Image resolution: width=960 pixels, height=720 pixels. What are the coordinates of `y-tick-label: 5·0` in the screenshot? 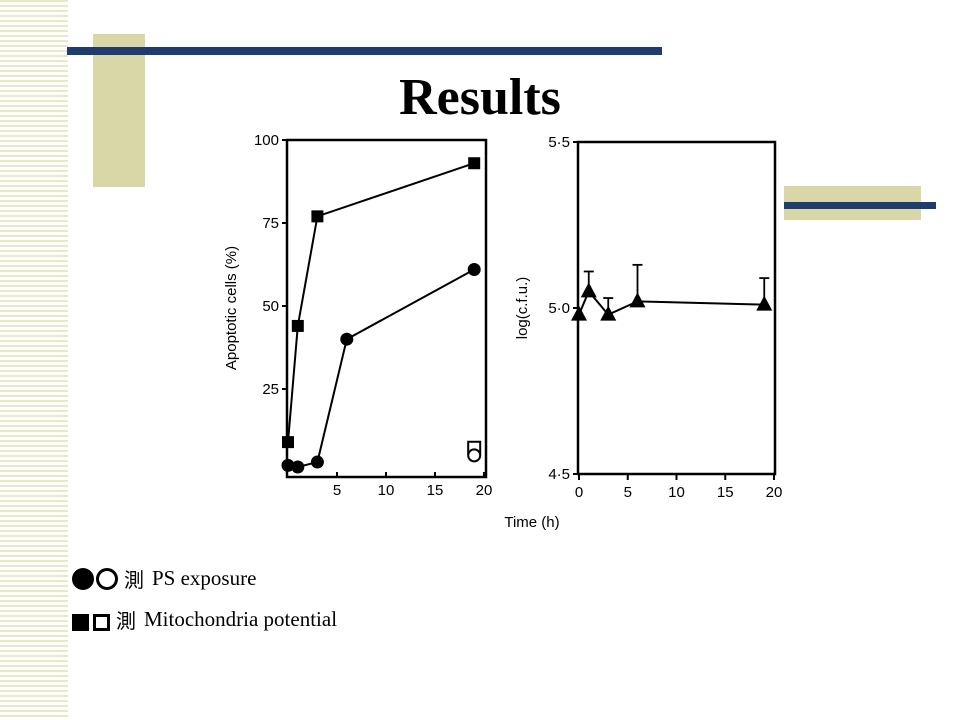 It's located at (559, 308).